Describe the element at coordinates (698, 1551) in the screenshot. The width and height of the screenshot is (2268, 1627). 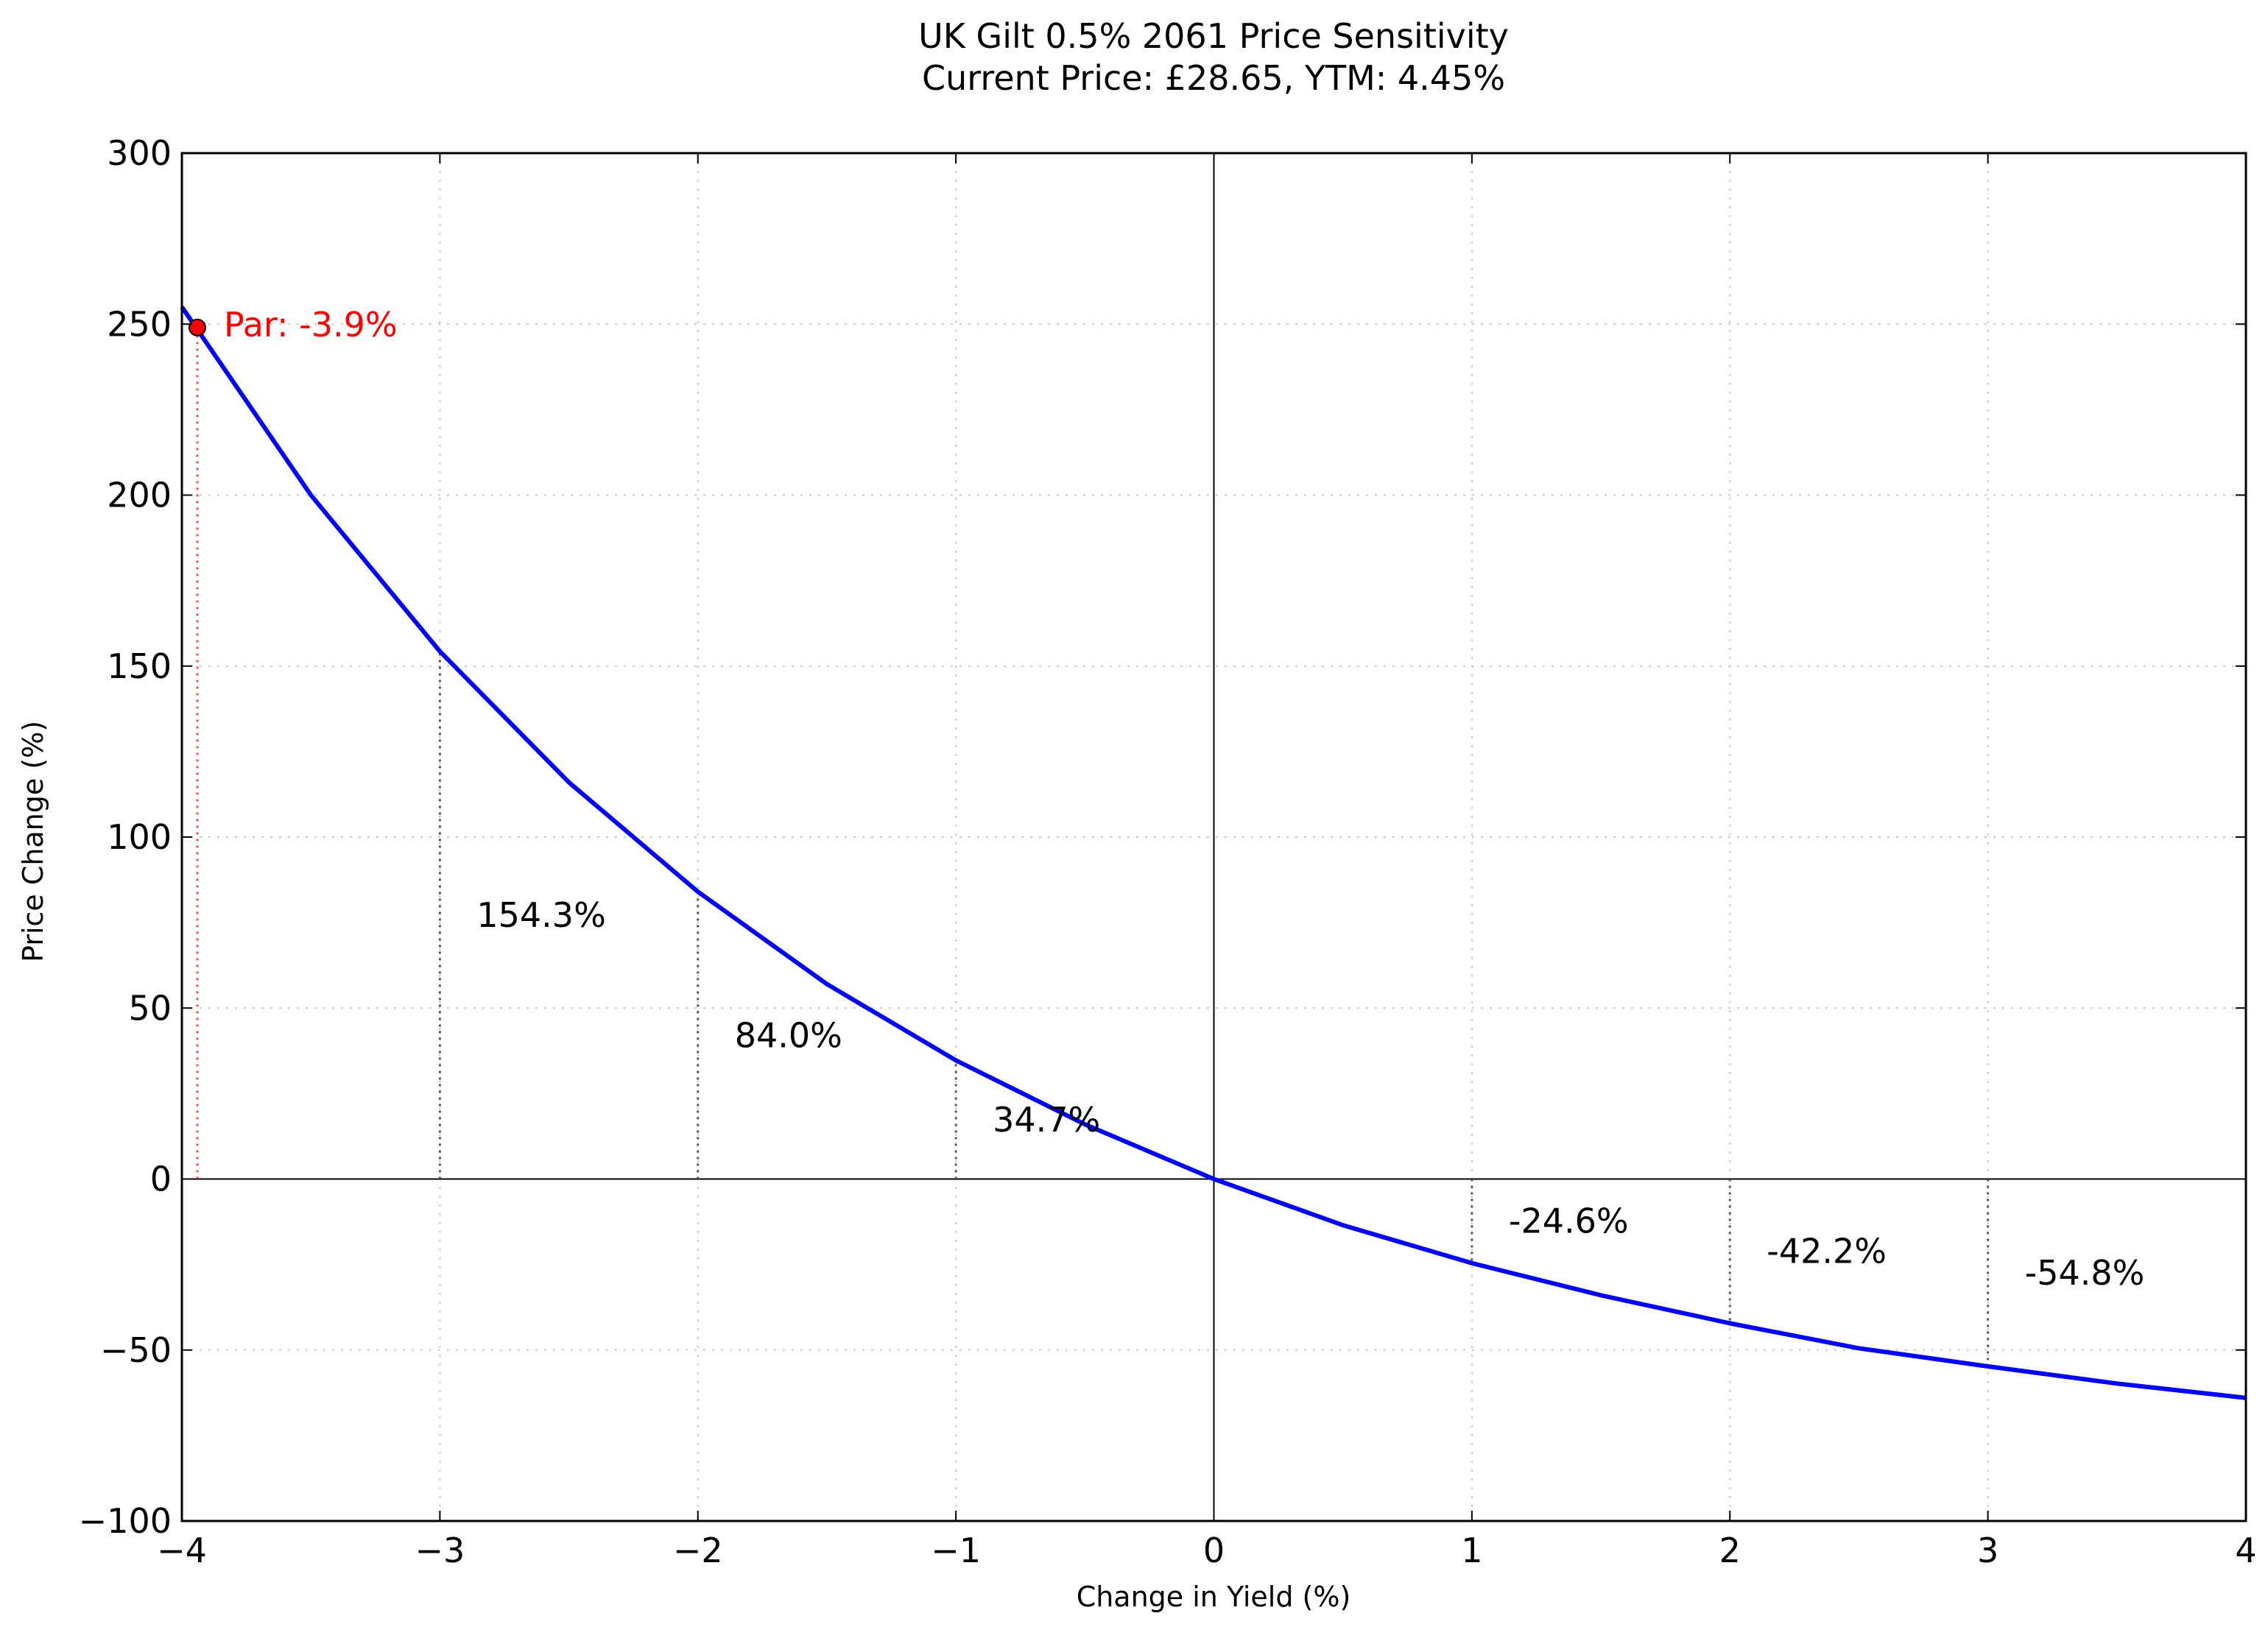
I see `x-tick-label: −2` at that location.